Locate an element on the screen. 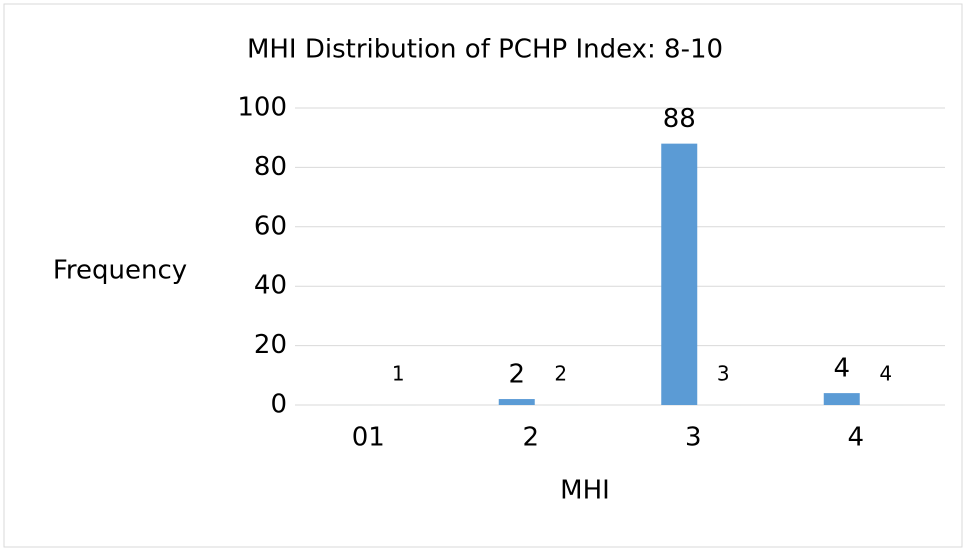 The image size is (967, 552). chart-title: MHI Distribution of PCHP Index: 8-10 is located at coordinates (485, 50).